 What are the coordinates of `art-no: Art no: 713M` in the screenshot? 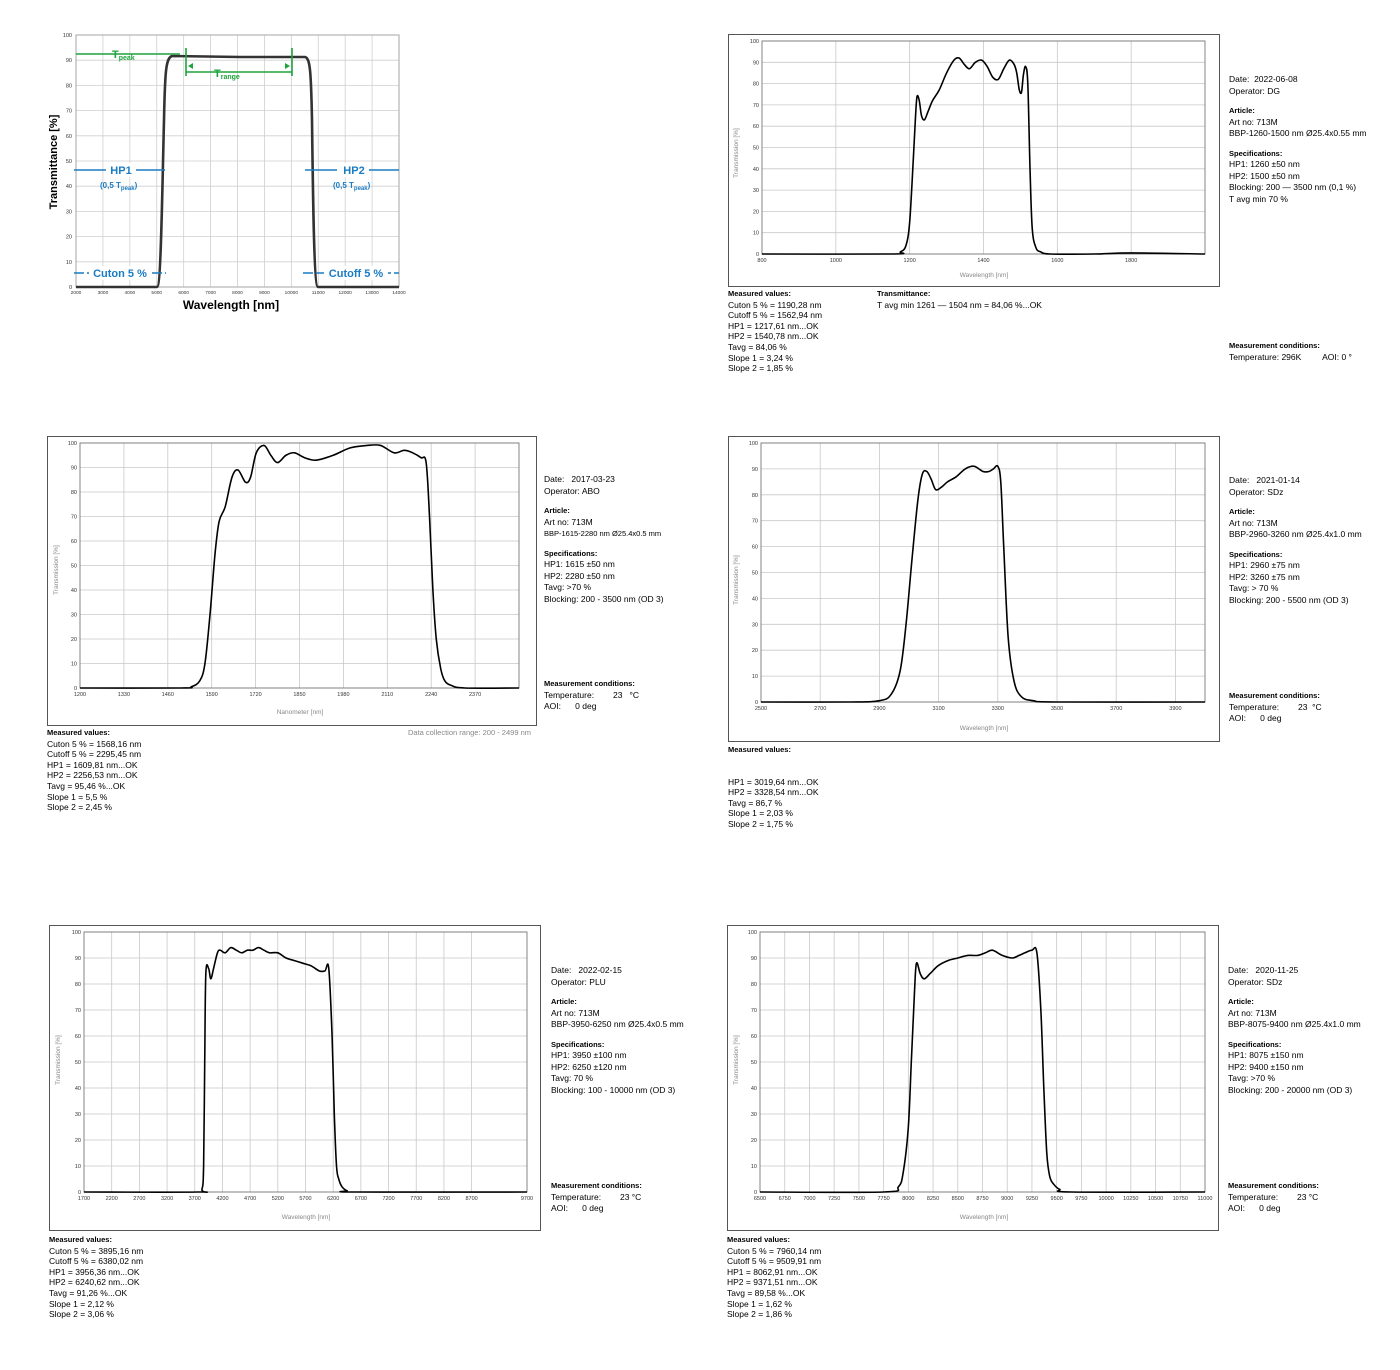 It's located at (1252, 1012).